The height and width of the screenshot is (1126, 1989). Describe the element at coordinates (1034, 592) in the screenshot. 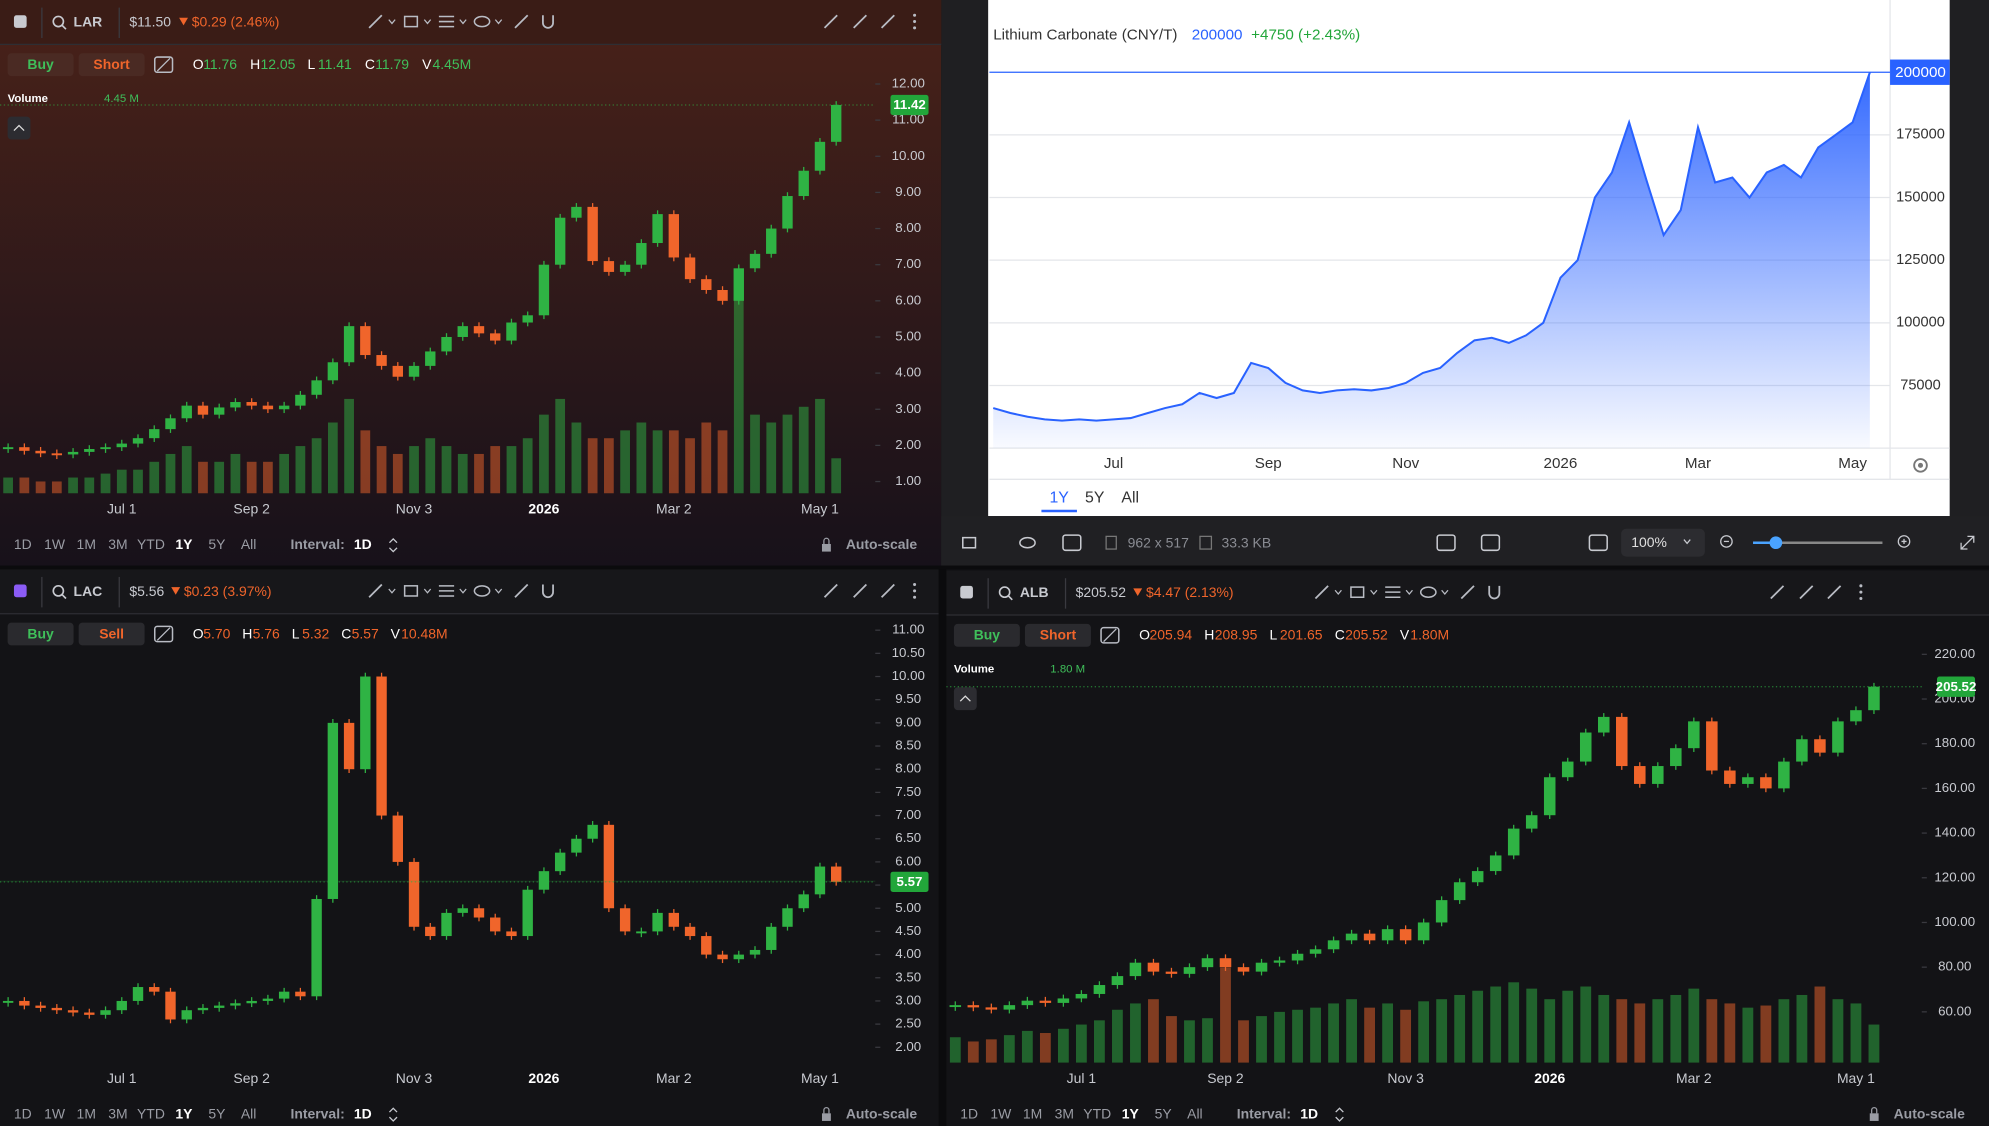

I see `ticker: ALB` at that location.